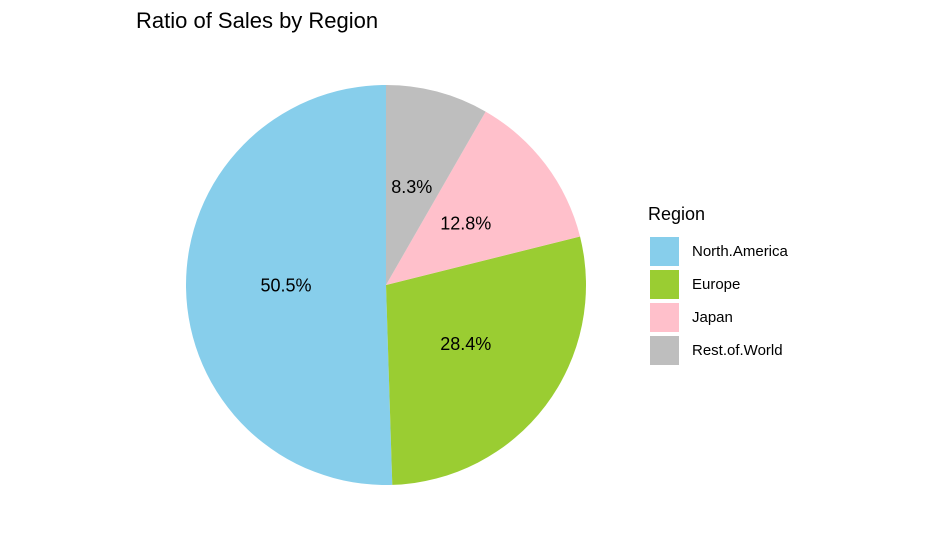 The width and height of the screenshot is (936, 536). I want to click on chart-title: Ratio of Sales by Region, so click(257, 20).